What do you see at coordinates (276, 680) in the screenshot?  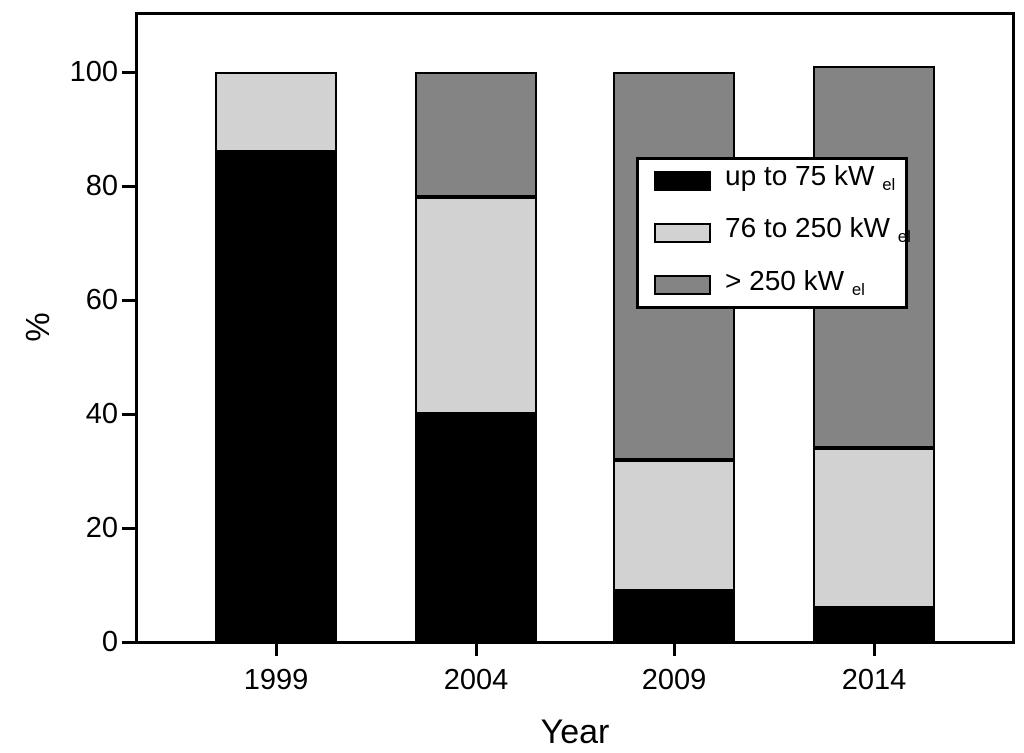 I see `x-tick-label: 1999` at bounding box center [276, 680].